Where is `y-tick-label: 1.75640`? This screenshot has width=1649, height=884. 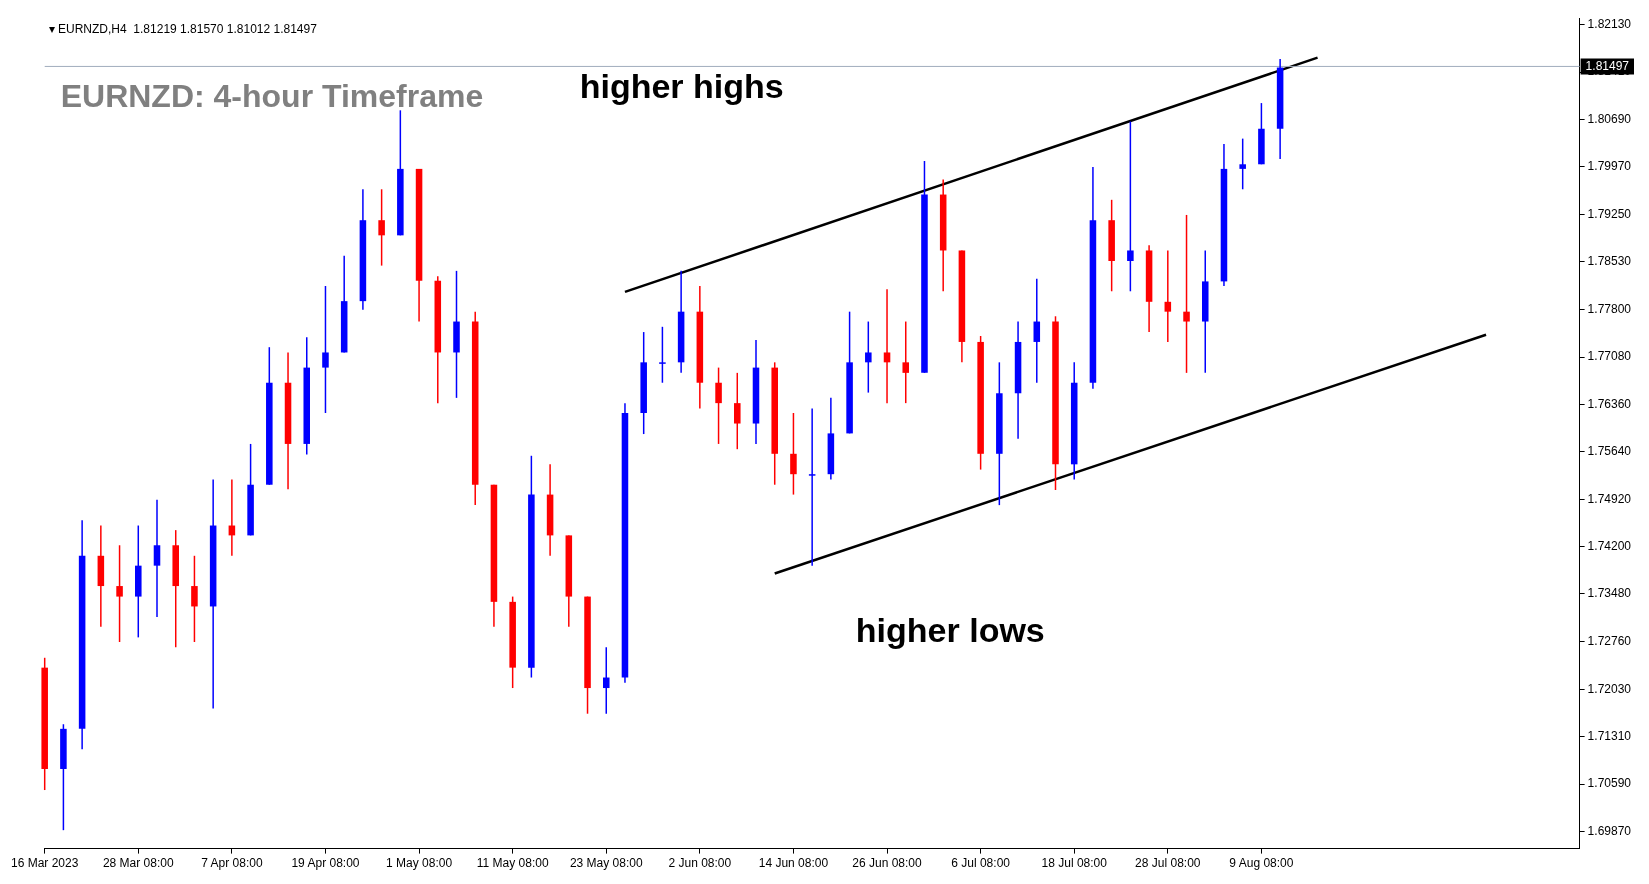 y-tick-label: 1.75640 is located at coordinates (1609, 451).